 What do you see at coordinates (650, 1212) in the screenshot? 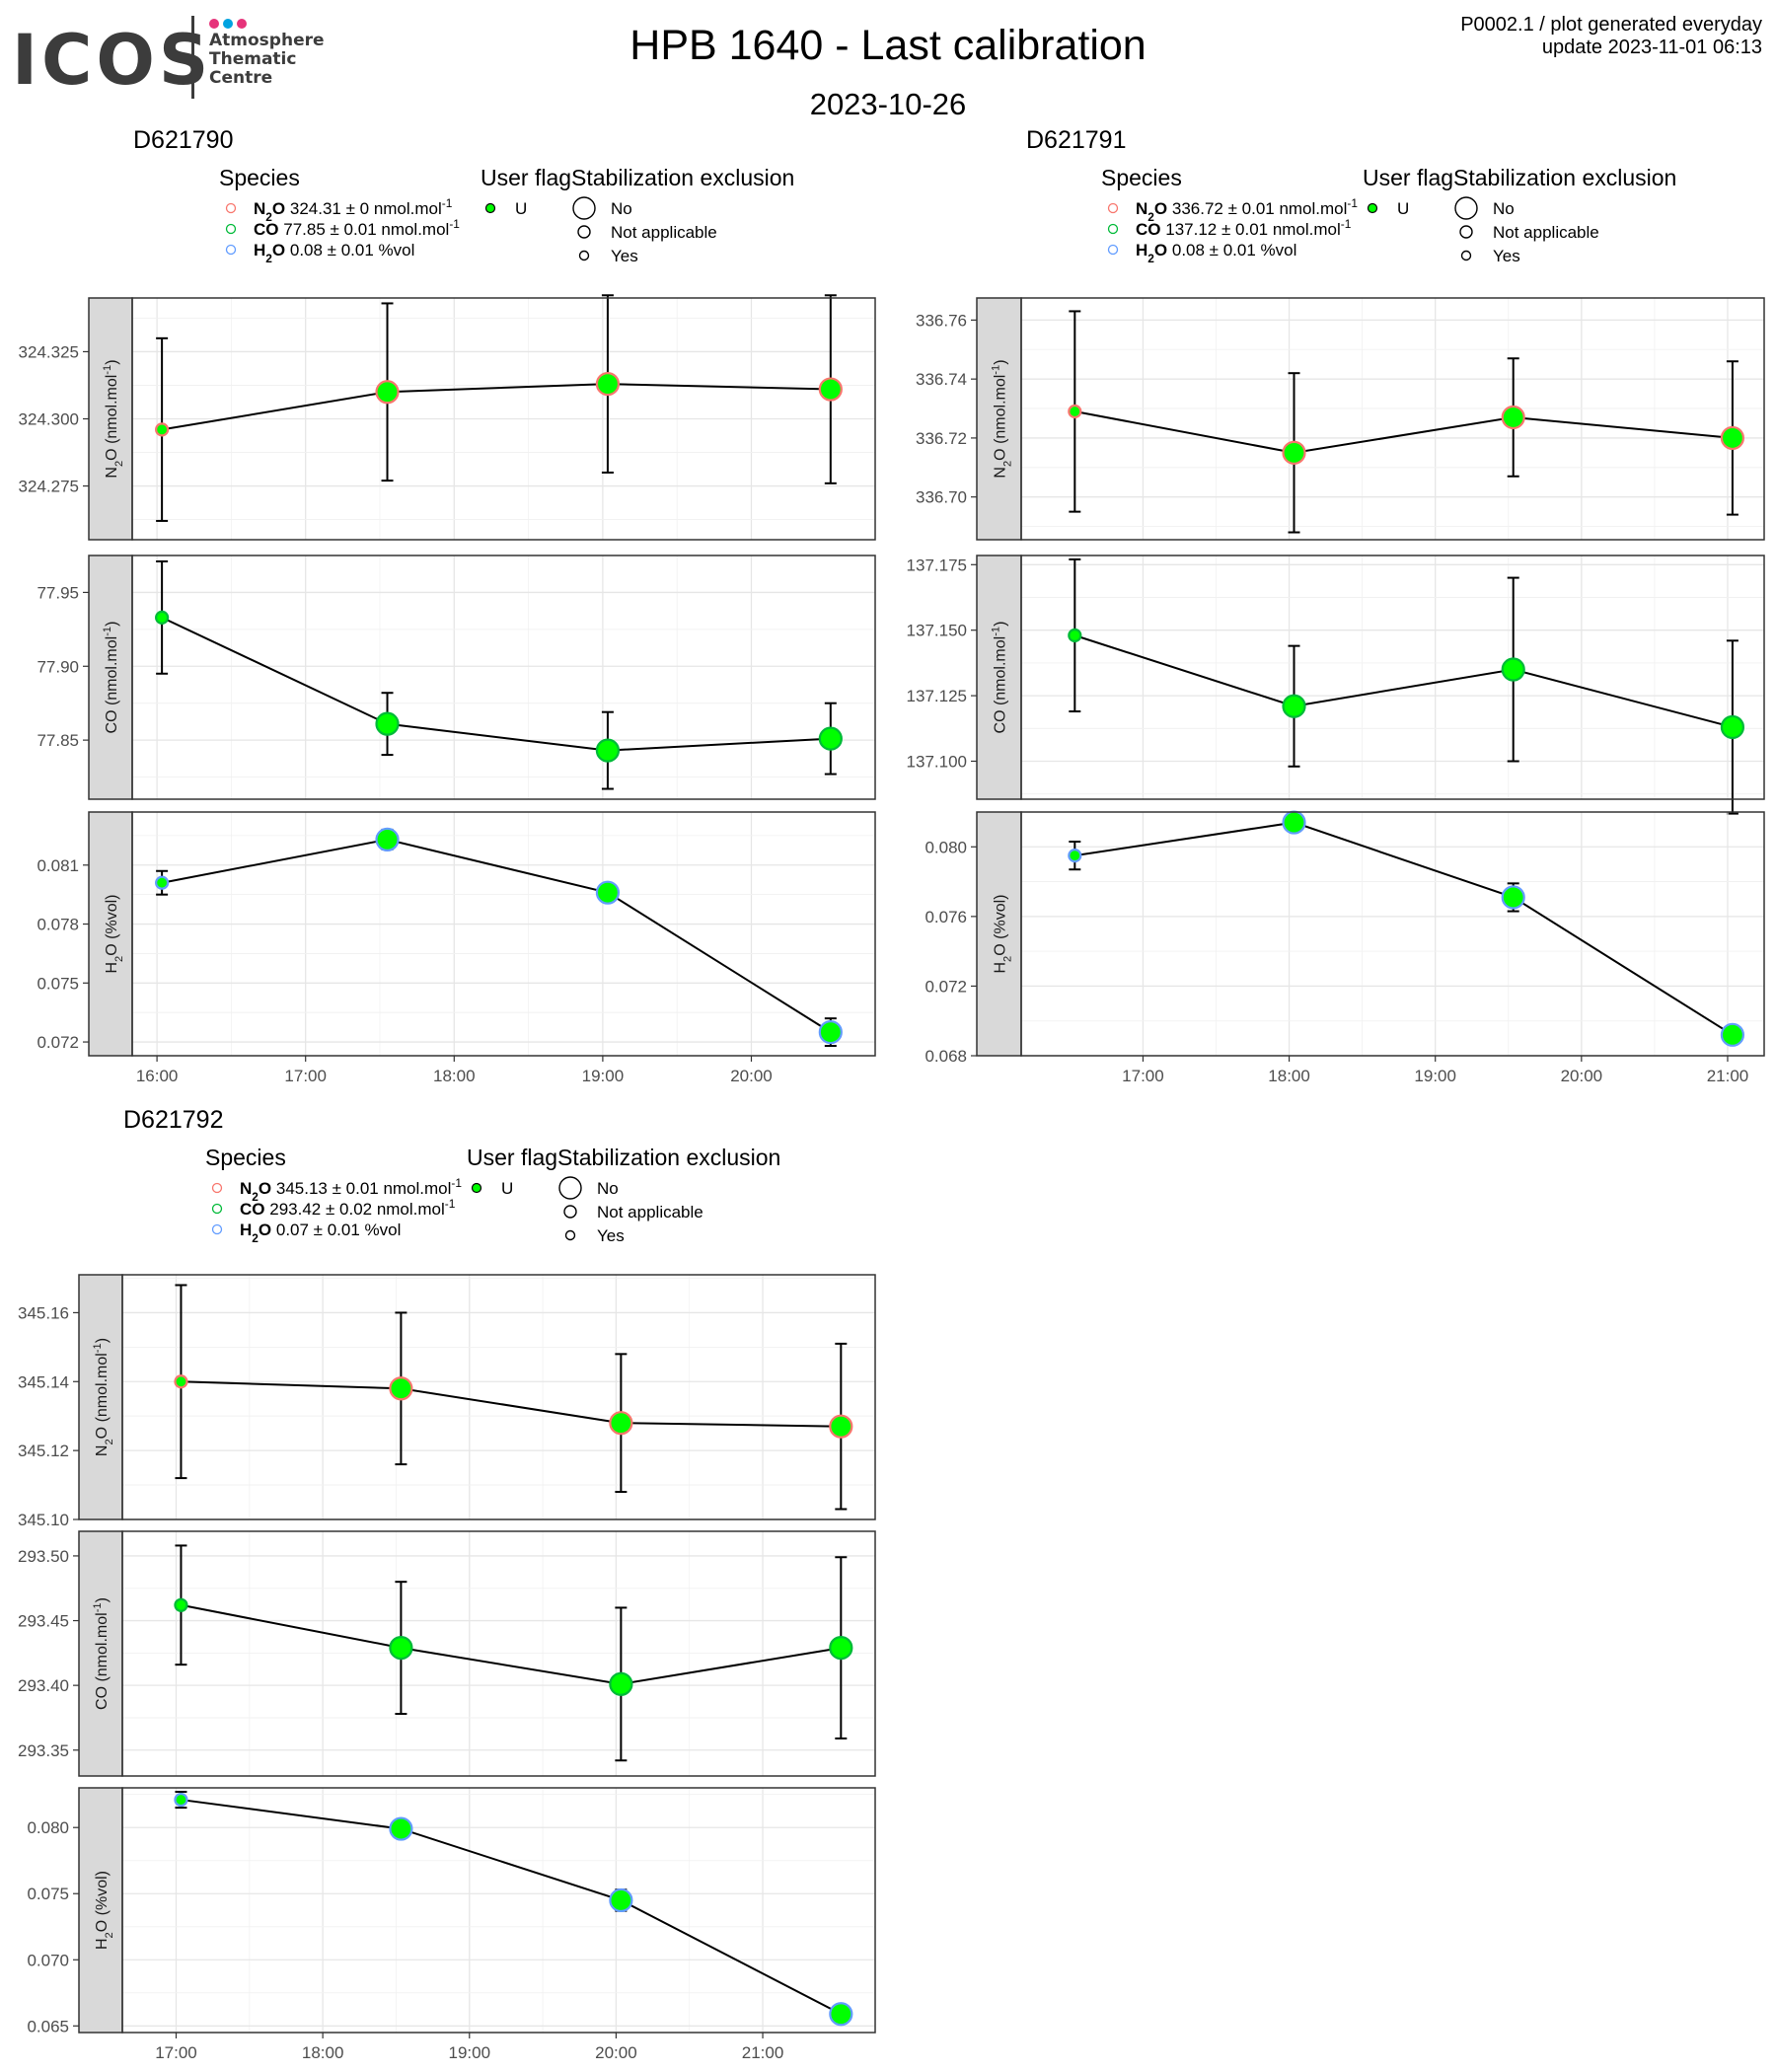
I see `legend-stabilization-label: Not applicable` at bounding box center [650, 1212].